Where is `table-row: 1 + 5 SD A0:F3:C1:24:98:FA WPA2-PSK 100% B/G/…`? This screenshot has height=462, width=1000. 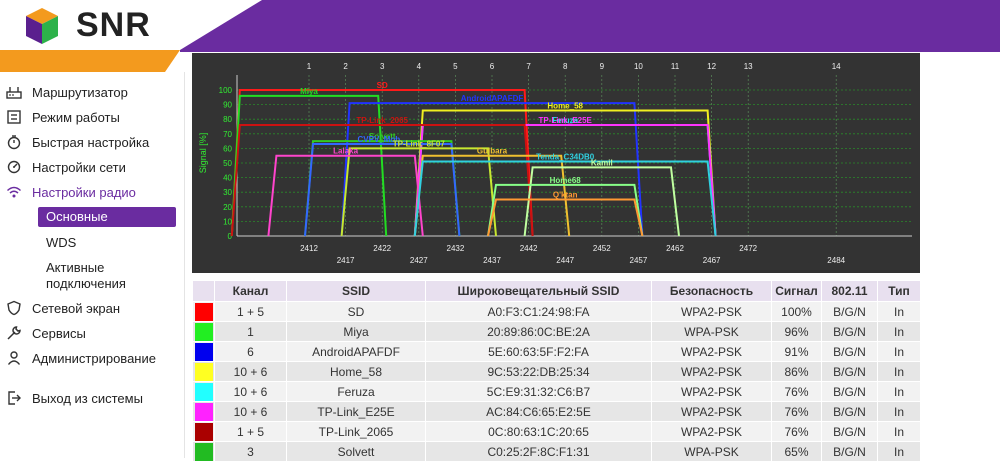 table-row: 1 + 5 SD A0:F3:C1:24:98:FA WPA2-PSK 100% B/G/… is located at coordinates (556, 311).